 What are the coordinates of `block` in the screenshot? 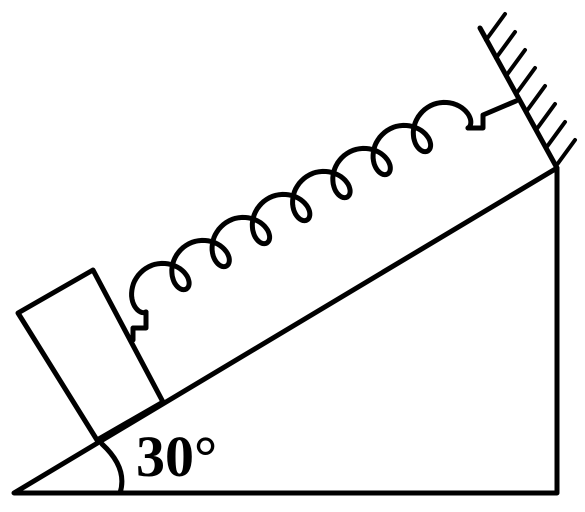 It's located at (90, 355).